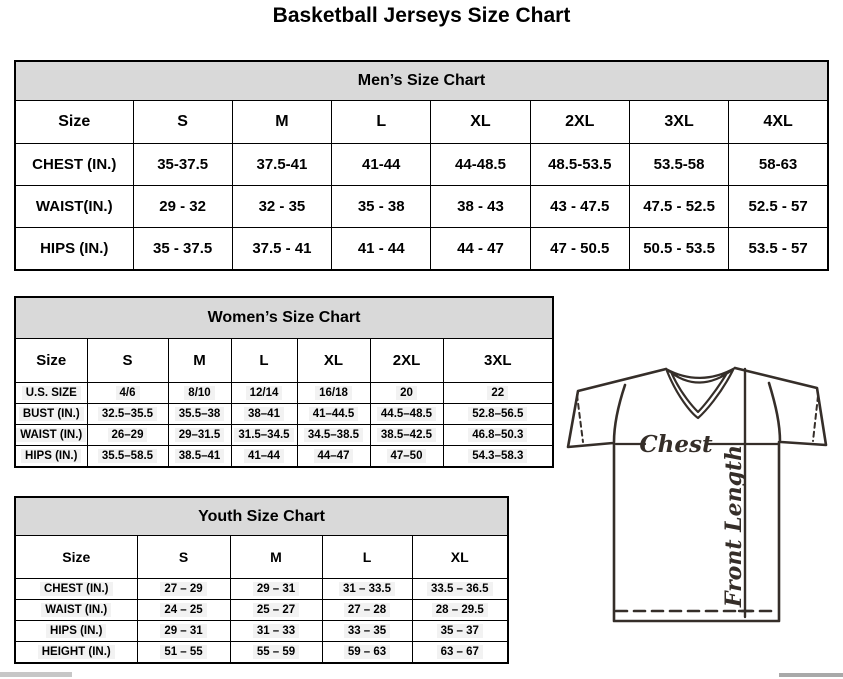 The image size is (843, 679). Describe the element at coordinates (498, 393) in the screenshot. I see `table-cell: 22` at that location.